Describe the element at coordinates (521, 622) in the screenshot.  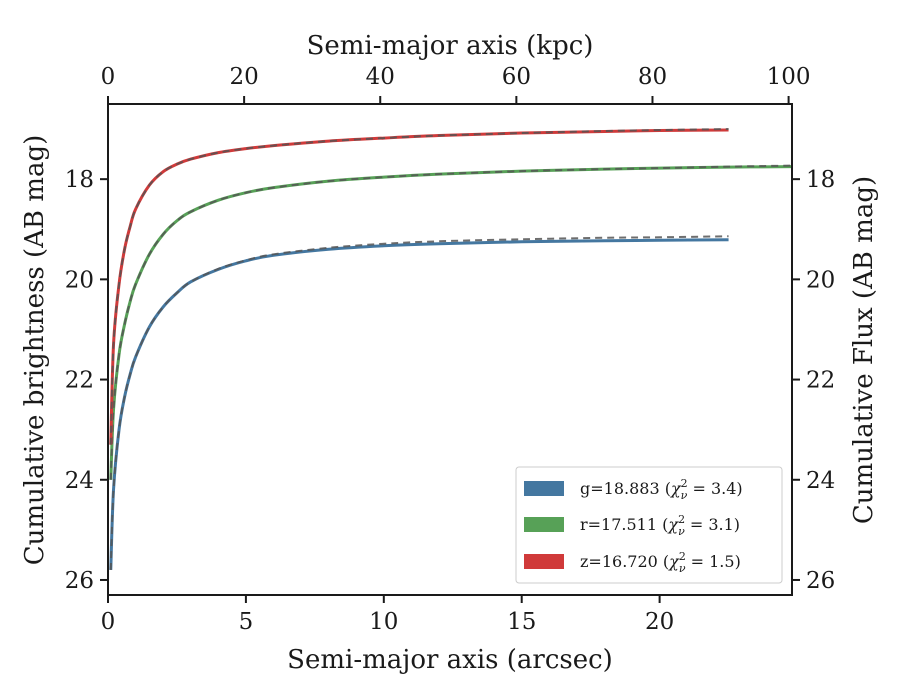
I see `x-tick-label: 15` at that location.